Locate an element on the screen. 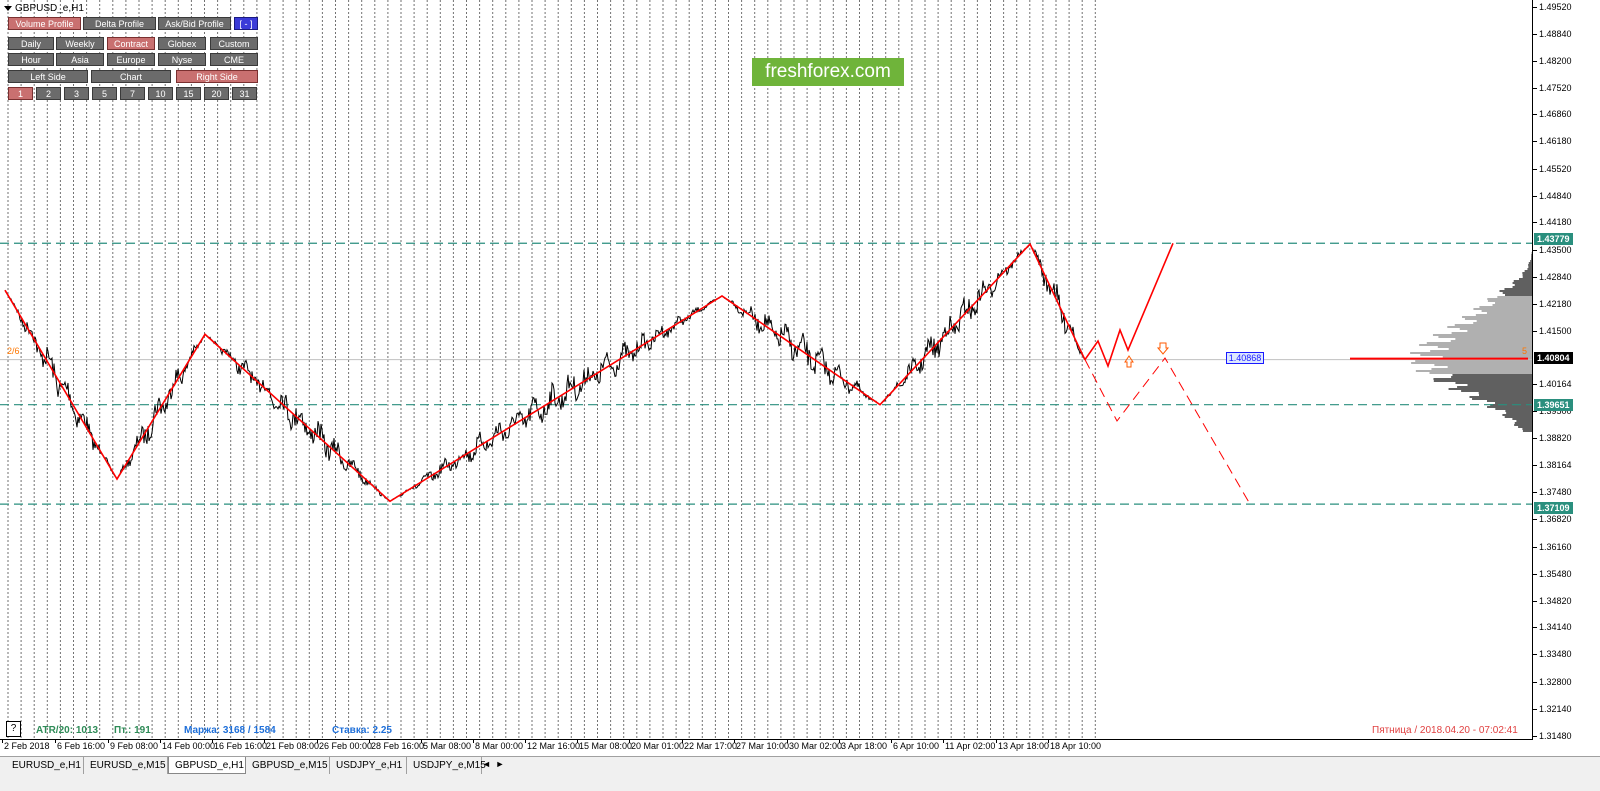 The height and width of the screenshot is (791, 1600). time-tick-label: 9 Feb 08:00 is located at coordinates (134, 746).